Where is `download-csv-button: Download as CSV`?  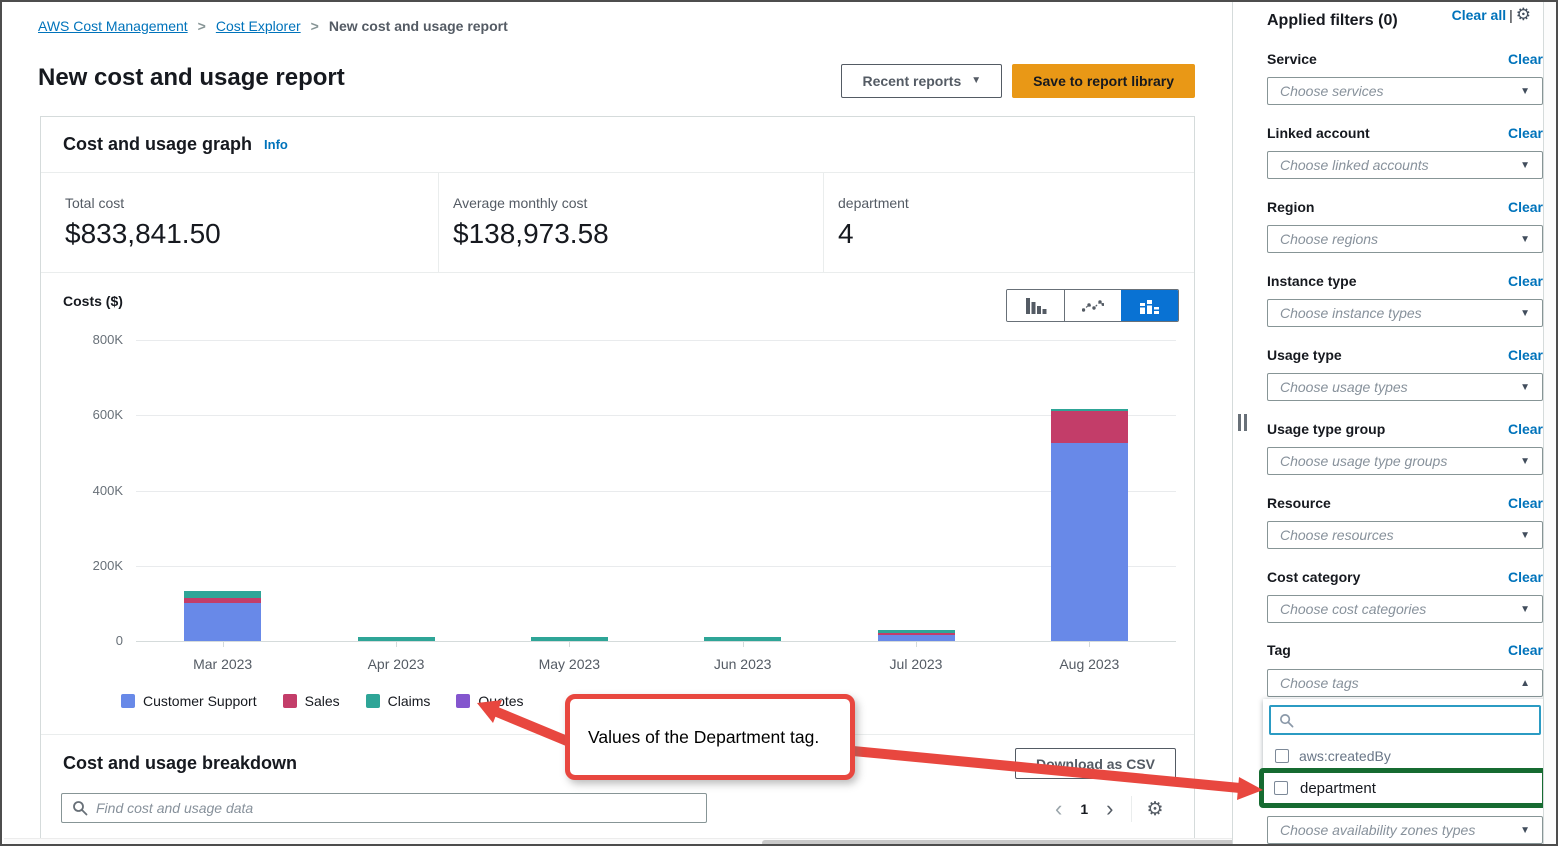
download-csv-button: Download as CSV is located at coordinates (1096, 763).